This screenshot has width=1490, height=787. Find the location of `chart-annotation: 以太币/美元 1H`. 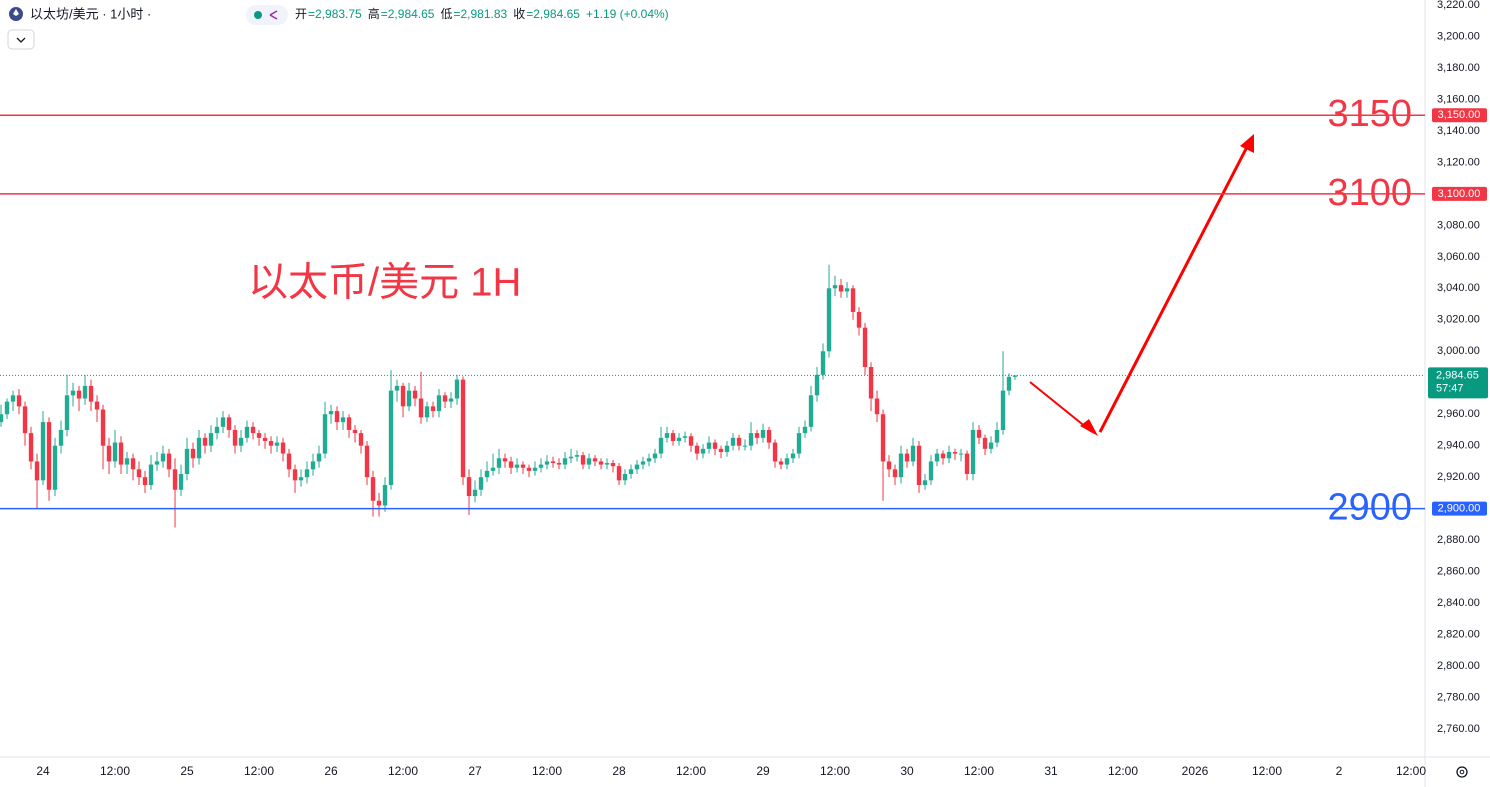

chart-annotation: 以太币/美元 1H is located at coordinates (384, 283).